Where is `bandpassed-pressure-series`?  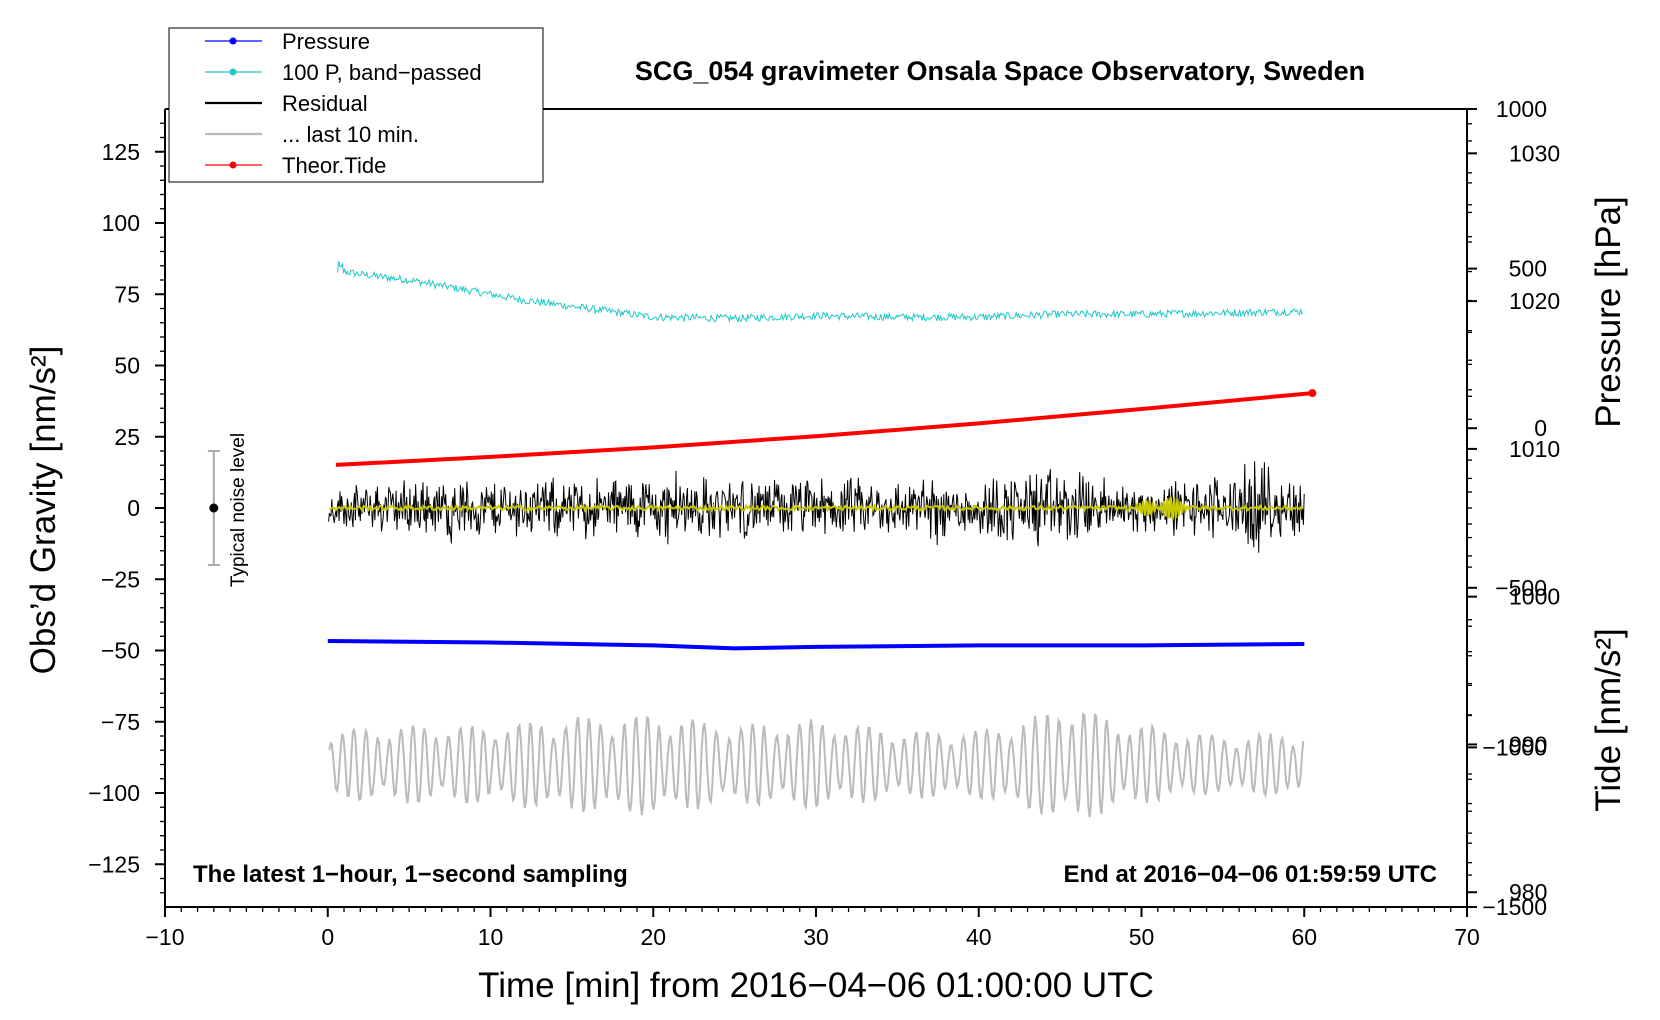 bandpassed-pressure-series is located at coordinates (820, 292).